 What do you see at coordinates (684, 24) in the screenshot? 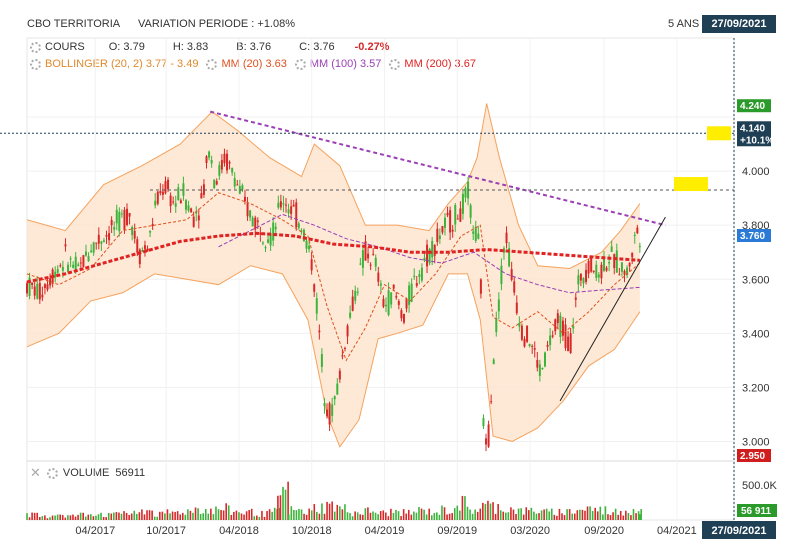
I see `period-selector: 5 ANS` at bounding box center [684, 24].